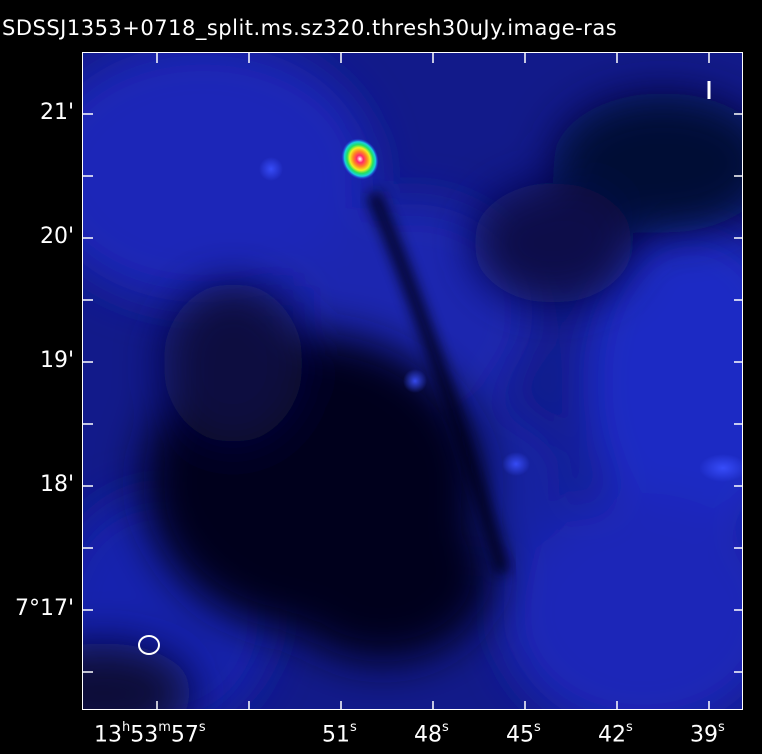 The image size is (762, 754). Describe the element at coordinates (56, 112) in the screenshot. I see `dec-tick-label: 21'` at that location.